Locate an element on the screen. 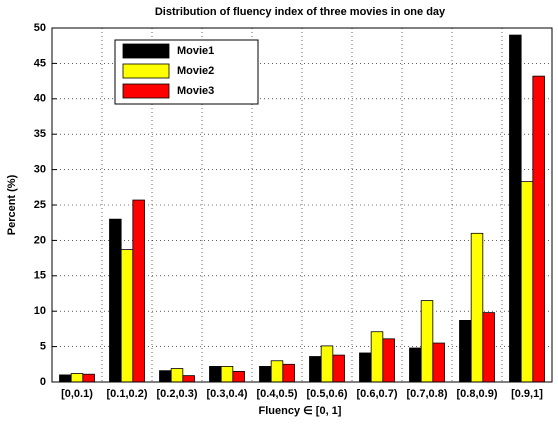  y-tick-label: 15 is located at coordinates (40, 276).